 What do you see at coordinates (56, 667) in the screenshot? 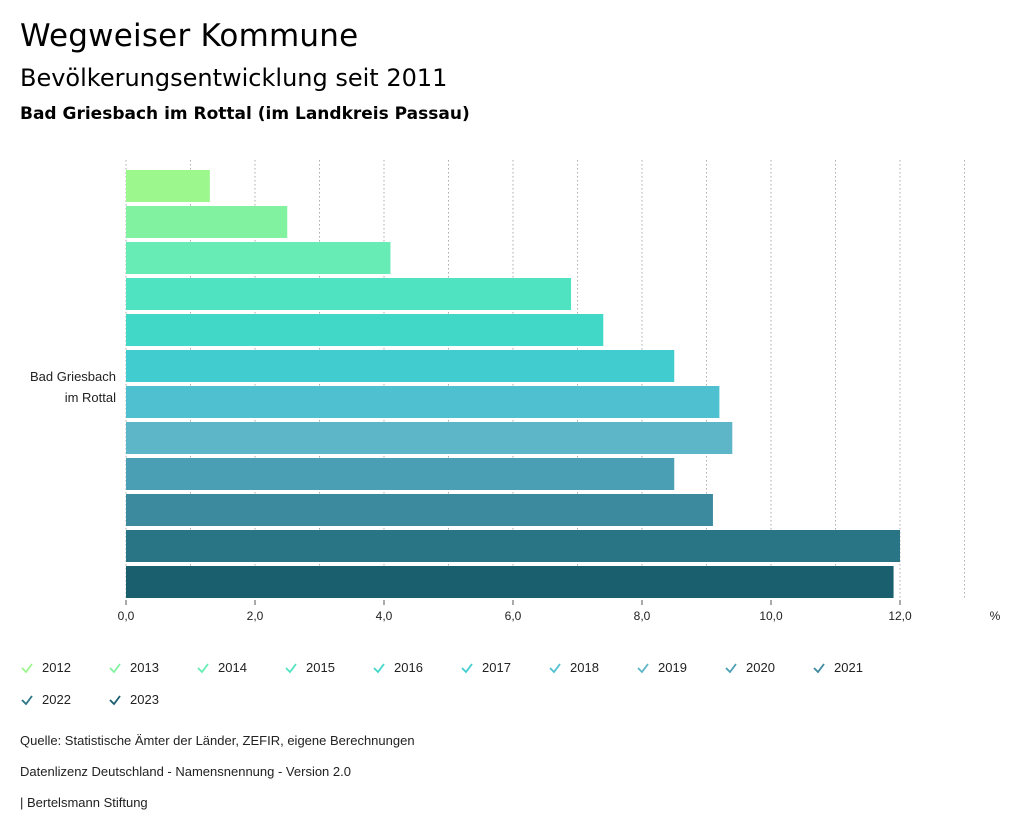
I see `legend-label: 2012` at bounding box center [56, 667].